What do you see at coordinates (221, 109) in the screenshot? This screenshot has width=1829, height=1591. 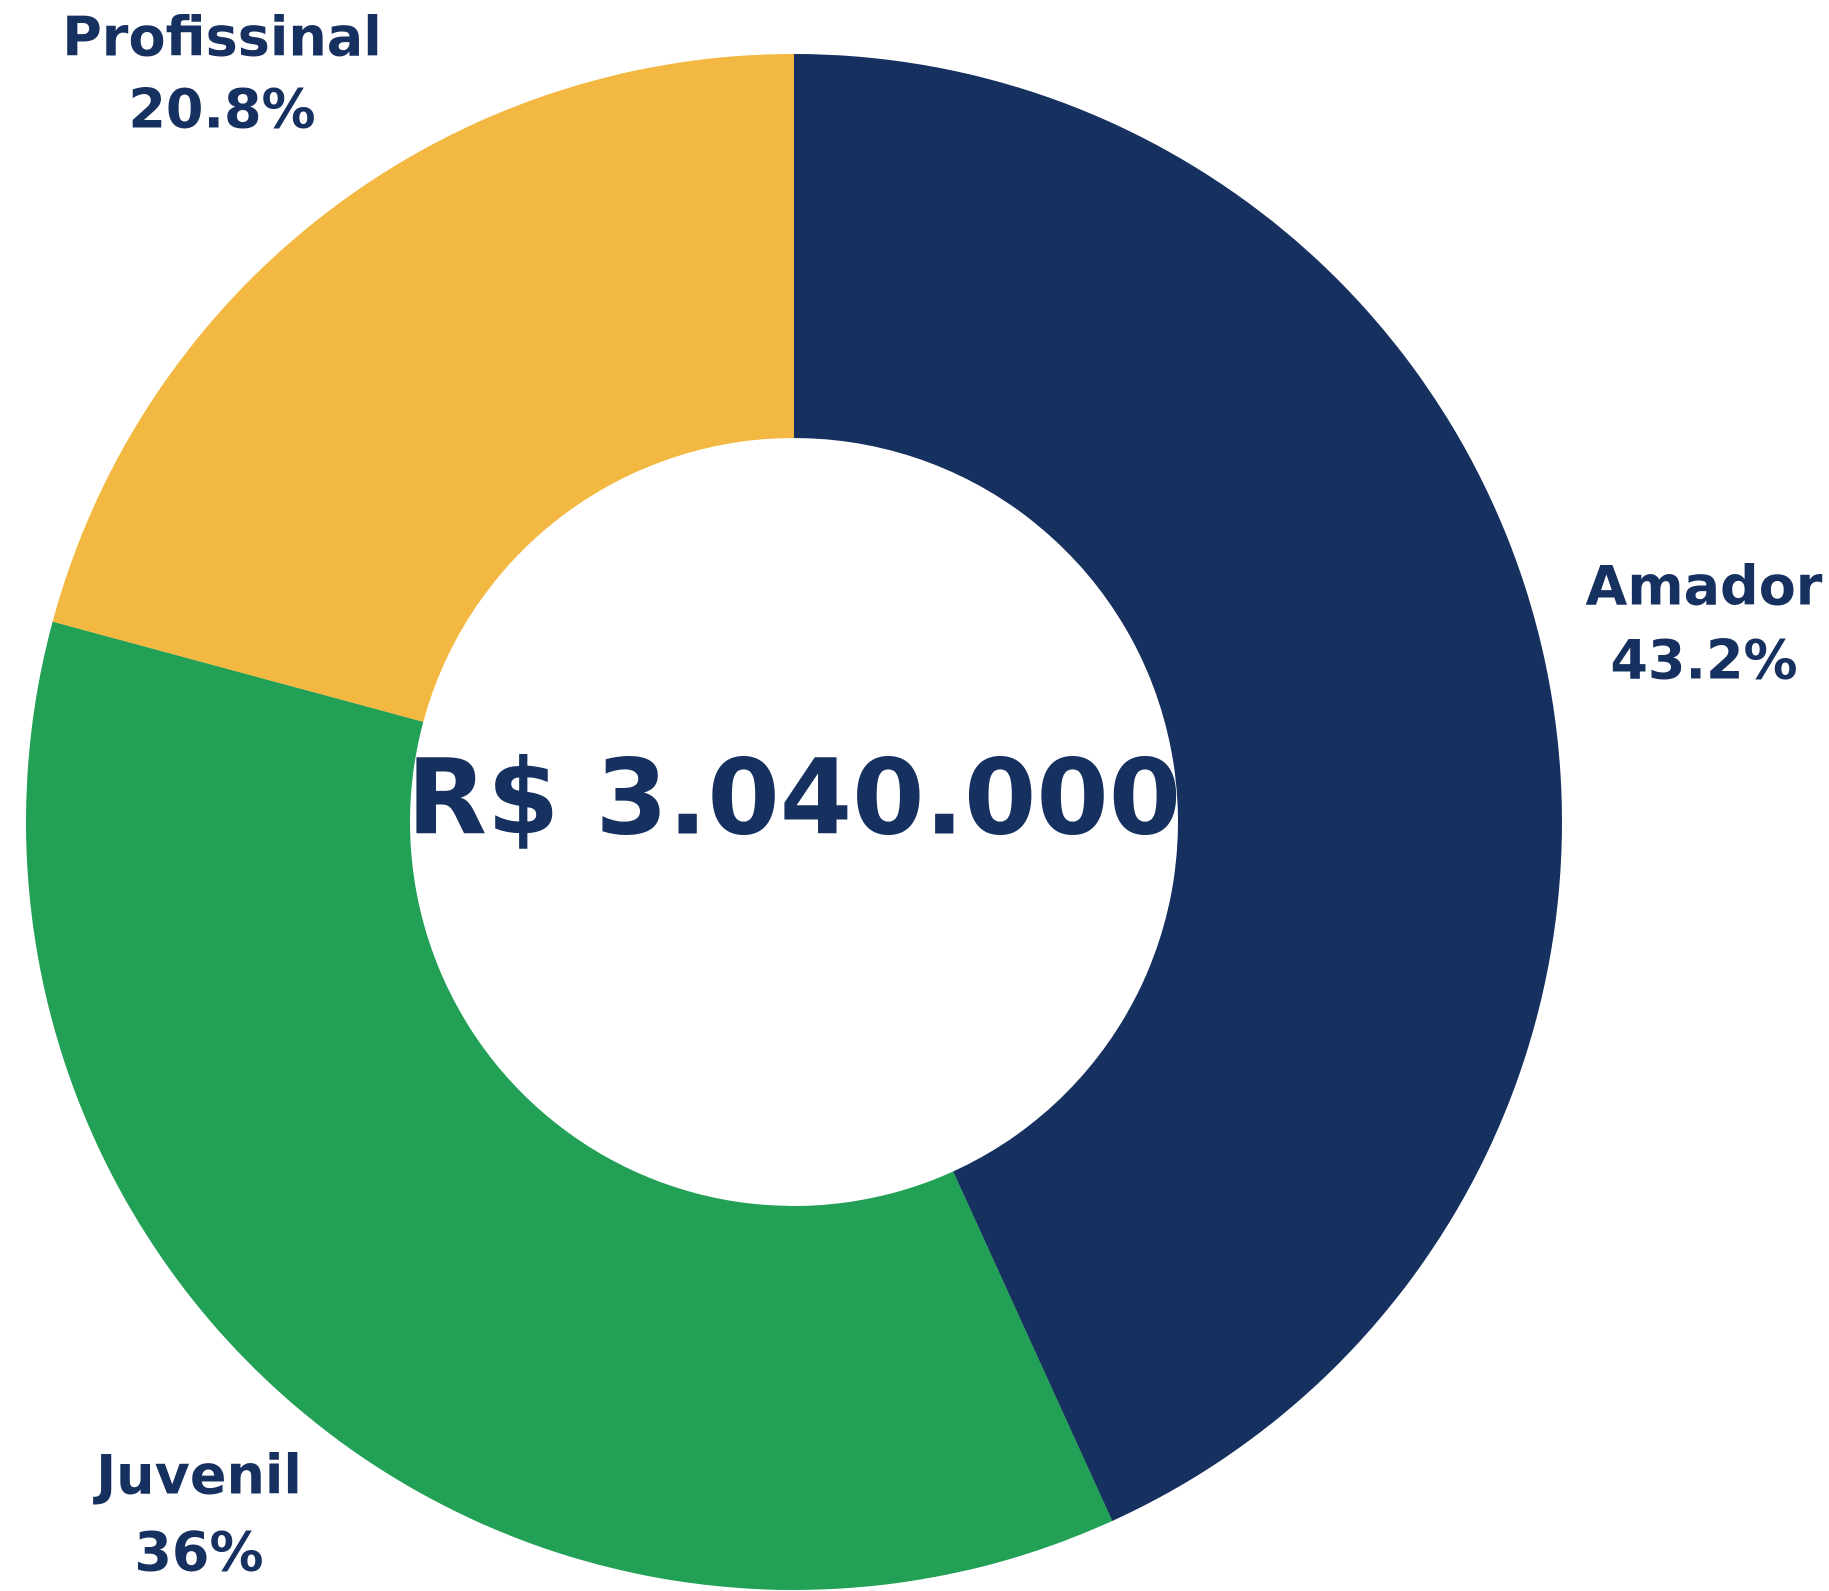 I see `value-label: 20.8%` at bounding box center [221, 109].